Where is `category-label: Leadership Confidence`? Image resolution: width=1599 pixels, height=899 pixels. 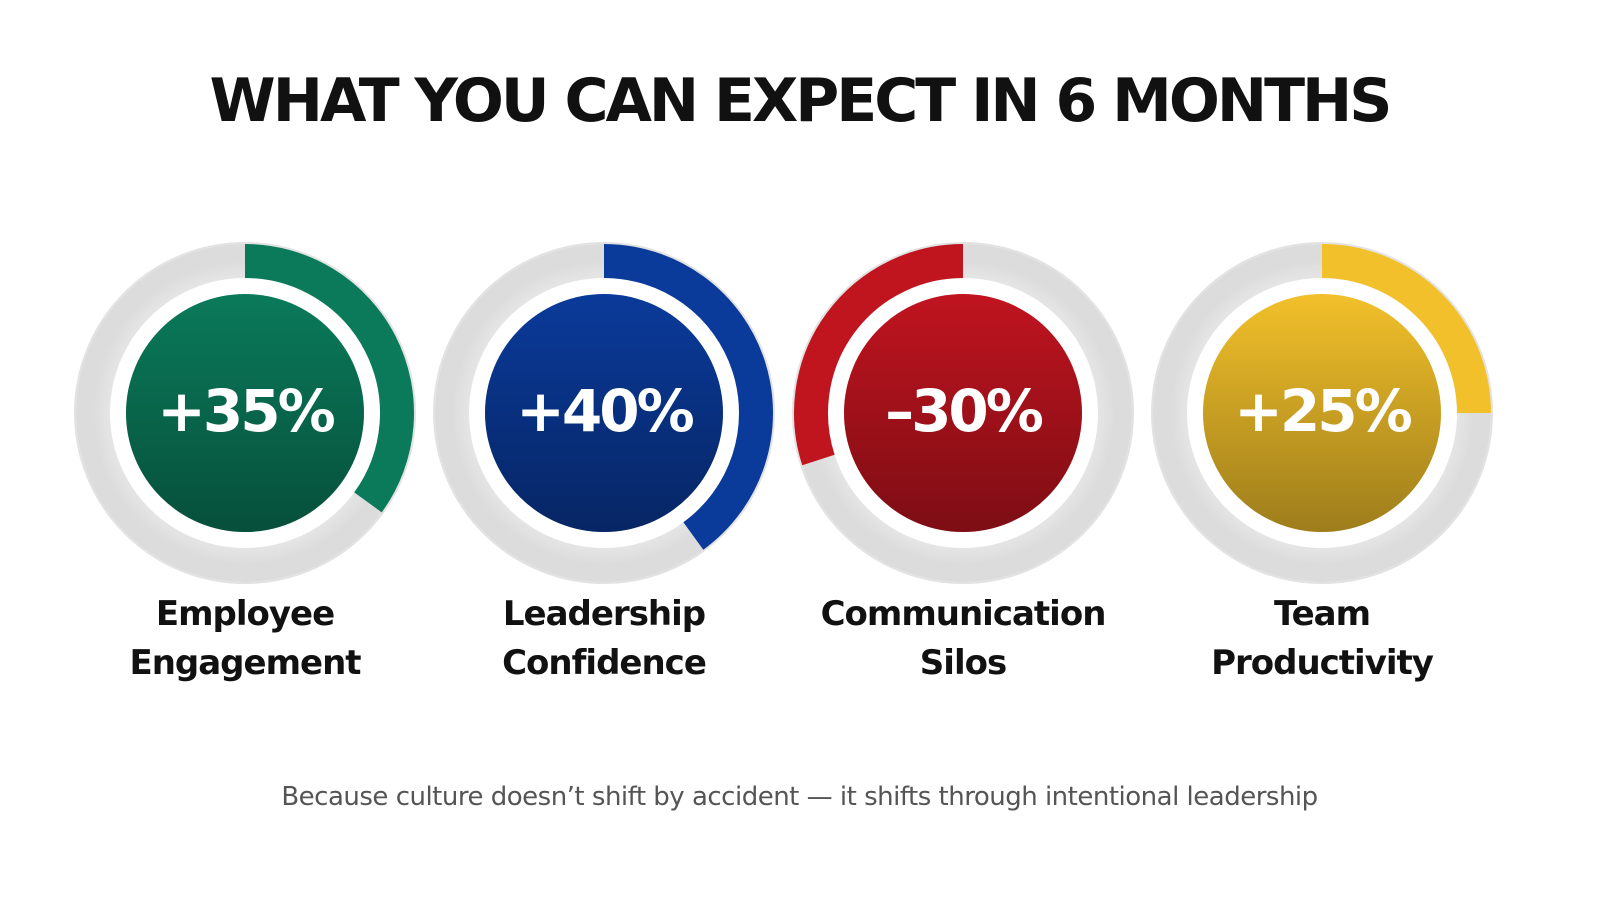
category-label: Leadership Confidence is located at coordinates (604, 638).